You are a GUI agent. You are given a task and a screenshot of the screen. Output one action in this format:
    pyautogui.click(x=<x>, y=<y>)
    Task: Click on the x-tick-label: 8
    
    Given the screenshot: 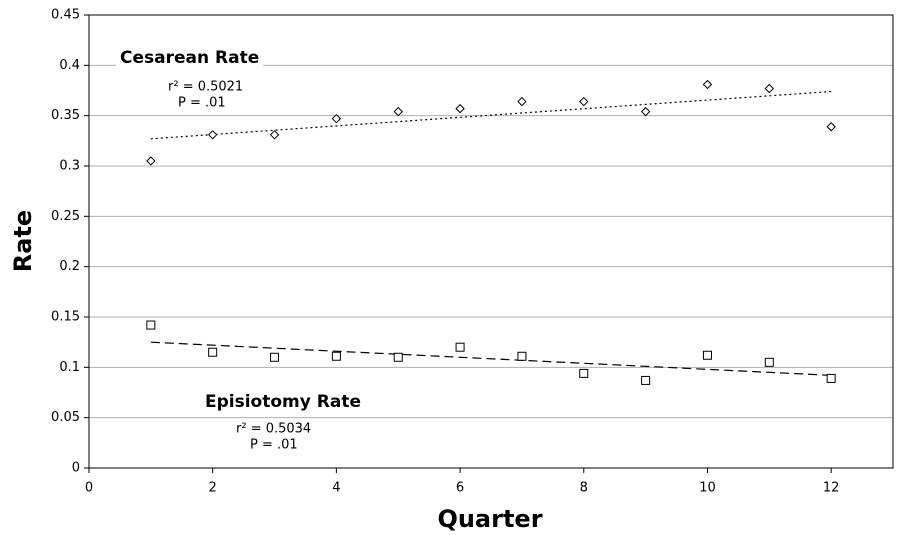 What is the action you would take?
    pyautogui.click(x=584, y=488)
    